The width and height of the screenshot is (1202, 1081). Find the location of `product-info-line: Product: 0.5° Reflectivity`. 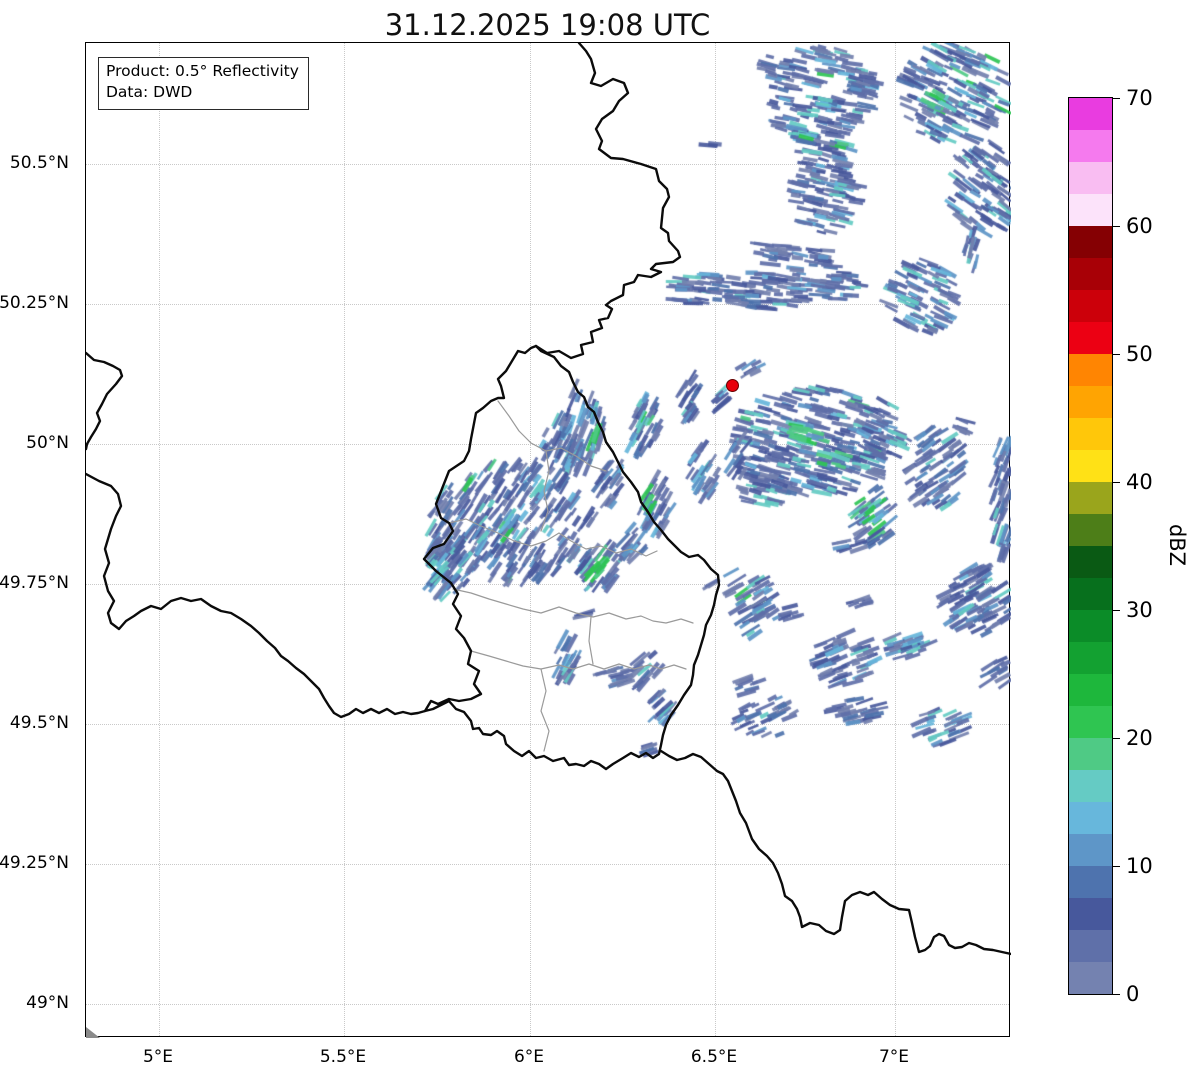

product-info-line: Product: 0.5° Reflectivity is located at coordinates (202, 71).